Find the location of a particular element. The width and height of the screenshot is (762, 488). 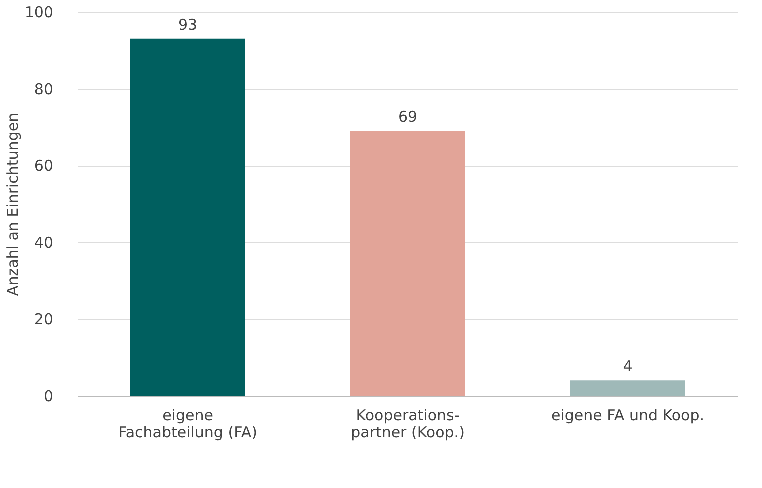

x-tick-label: eigene Fachabteilung (FA) is located at coordinates (188, 424).